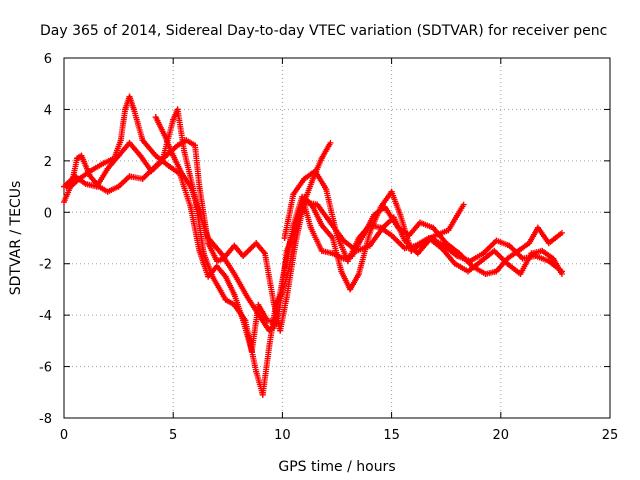  I want to click on y-tick-label: 2, so click(48, 162).